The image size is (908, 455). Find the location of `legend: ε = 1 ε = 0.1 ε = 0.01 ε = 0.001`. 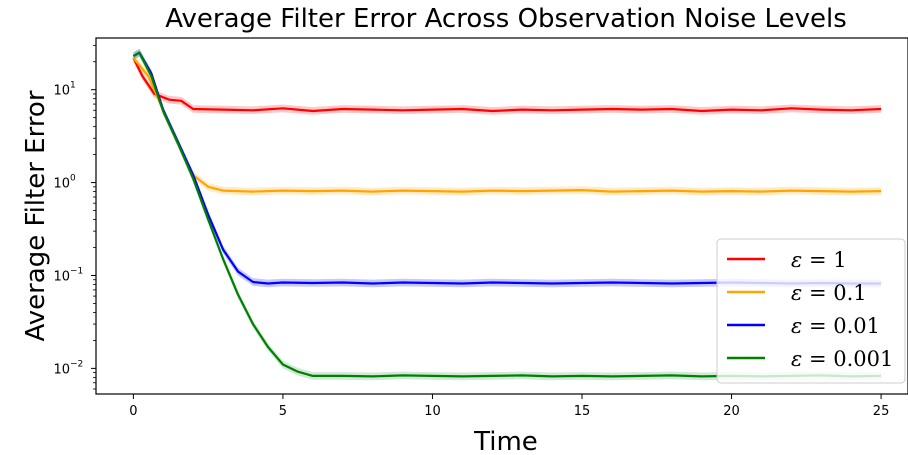

legend: ε = 1 ε = 0.1 ε = 0.01 ε = 0.001 is located at coordinates (811, 311).